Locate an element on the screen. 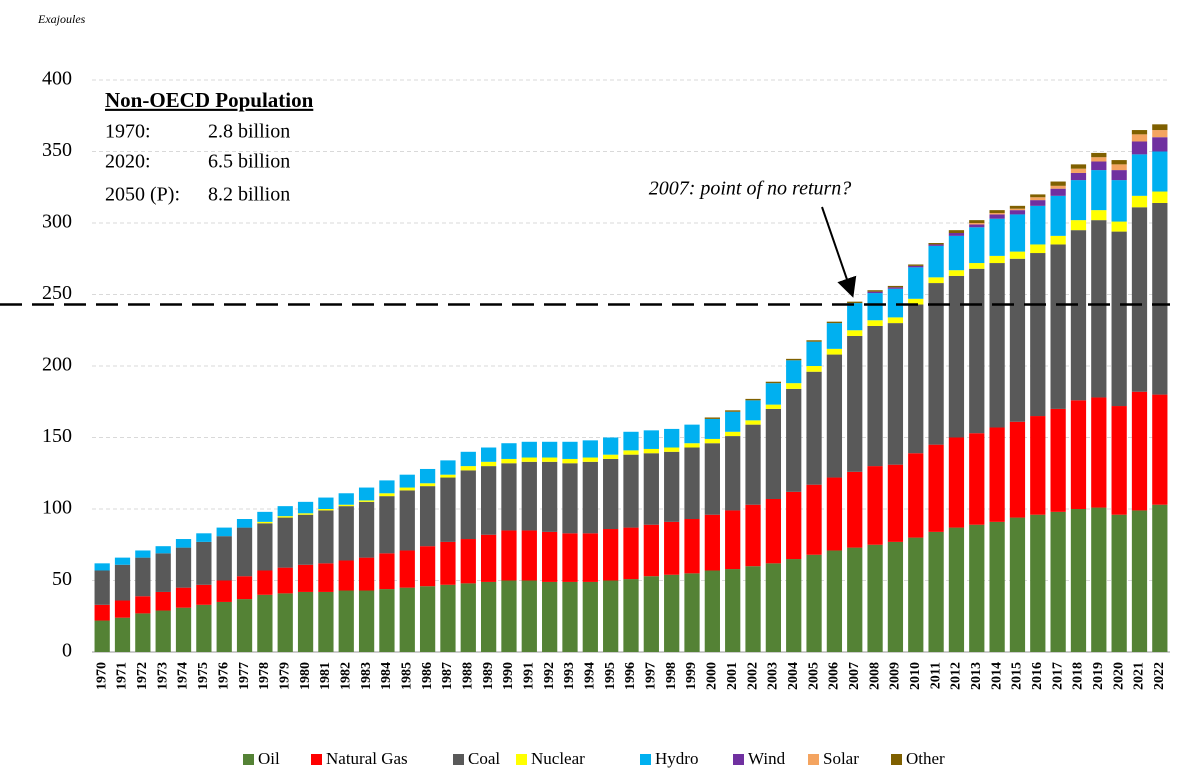  y-tick-label: 250 is located at coordinates (57, 293).